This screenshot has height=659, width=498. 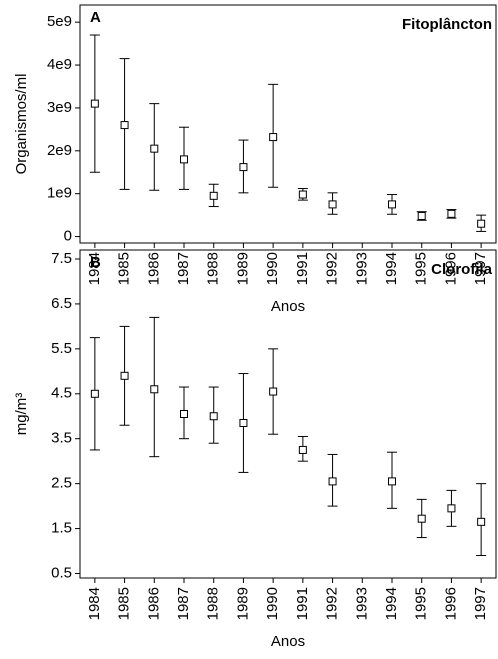 What do you see at coordinates (61, 438) in the screenshot?
I see `y-tick-label: 3.5` at bounding box center [61, 438].